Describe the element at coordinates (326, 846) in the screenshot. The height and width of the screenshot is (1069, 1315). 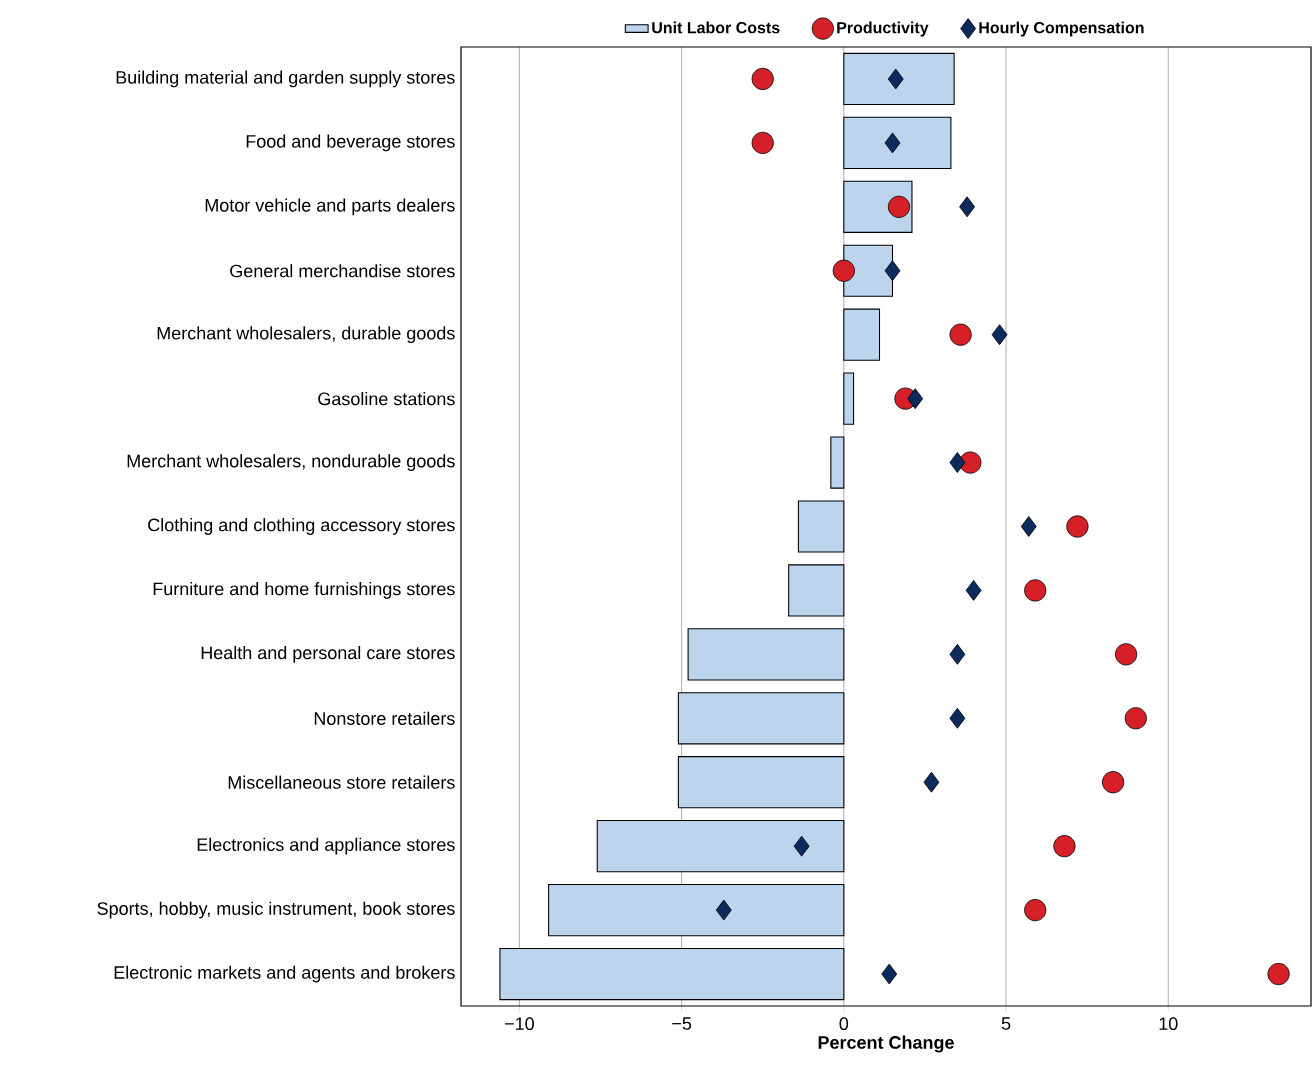
I see `y-tick-label: Electronics and appliance stores` at that location.